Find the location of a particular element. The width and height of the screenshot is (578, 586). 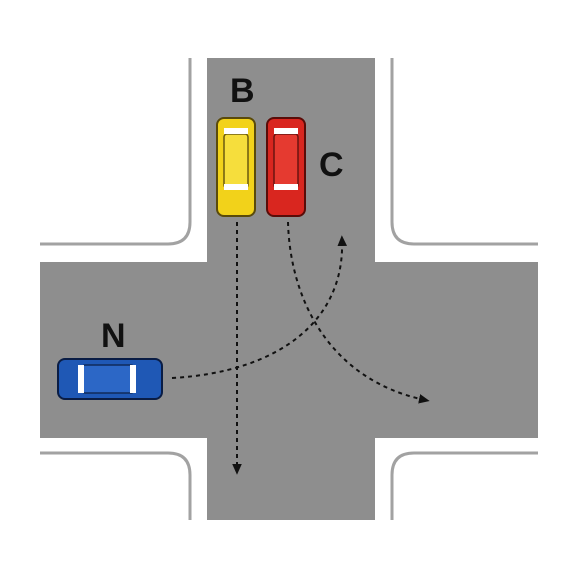

car-b-front-window is located at coordinates (236, 131).